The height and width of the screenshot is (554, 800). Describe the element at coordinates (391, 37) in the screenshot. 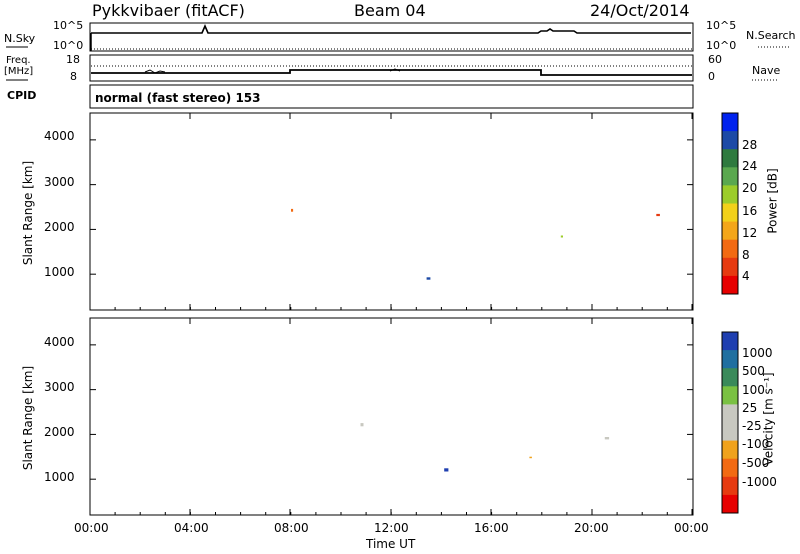

I see `noise-panel-frame` at that location.